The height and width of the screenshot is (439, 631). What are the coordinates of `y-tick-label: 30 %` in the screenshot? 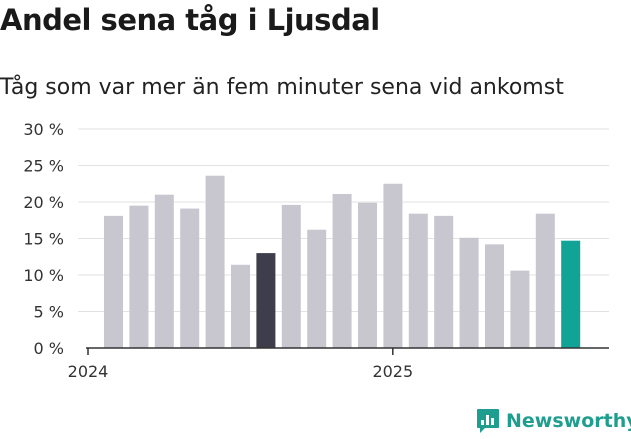 It's located at (43, 129).